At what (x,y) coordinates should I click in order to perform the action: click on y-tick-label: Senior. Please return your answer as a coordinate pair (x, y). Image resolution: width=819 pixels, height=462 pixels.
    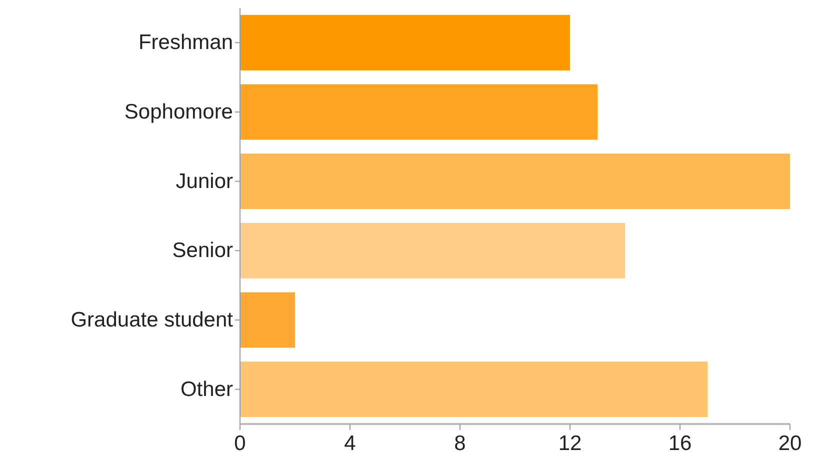
    Looking at the image, I should click on (203, 250).